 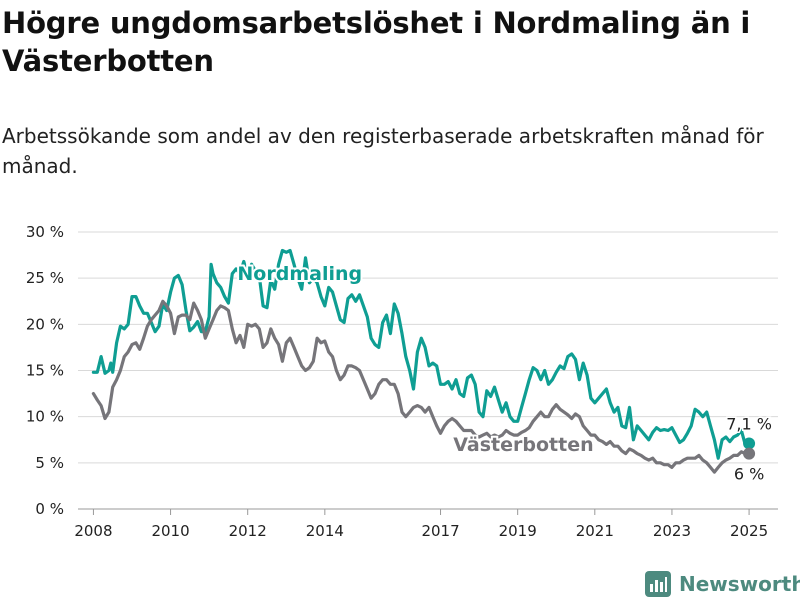 I want to click on y-tick-label: 20 %, so click(x=45, y=324).